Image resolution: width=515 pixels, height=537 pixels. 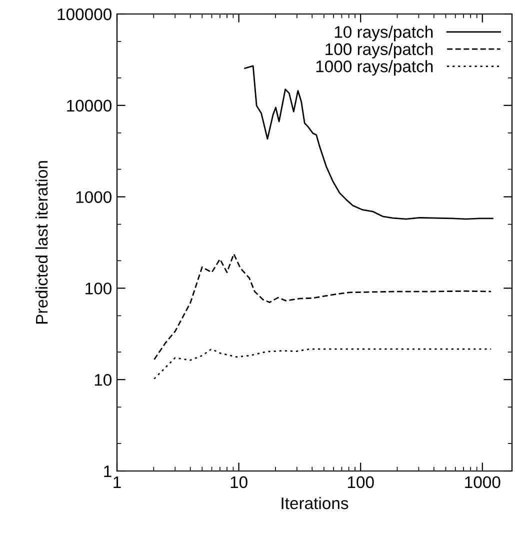 What do you see at coordinates (99, 288) in the screenshot?
I see `y-tick-label: 100` at bounding box center [99, 288].